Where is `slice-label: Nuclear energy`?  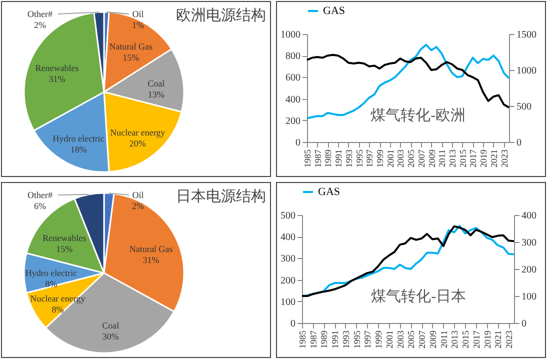
slice-label: Nuclear energy is located at coordinates (138, 133).